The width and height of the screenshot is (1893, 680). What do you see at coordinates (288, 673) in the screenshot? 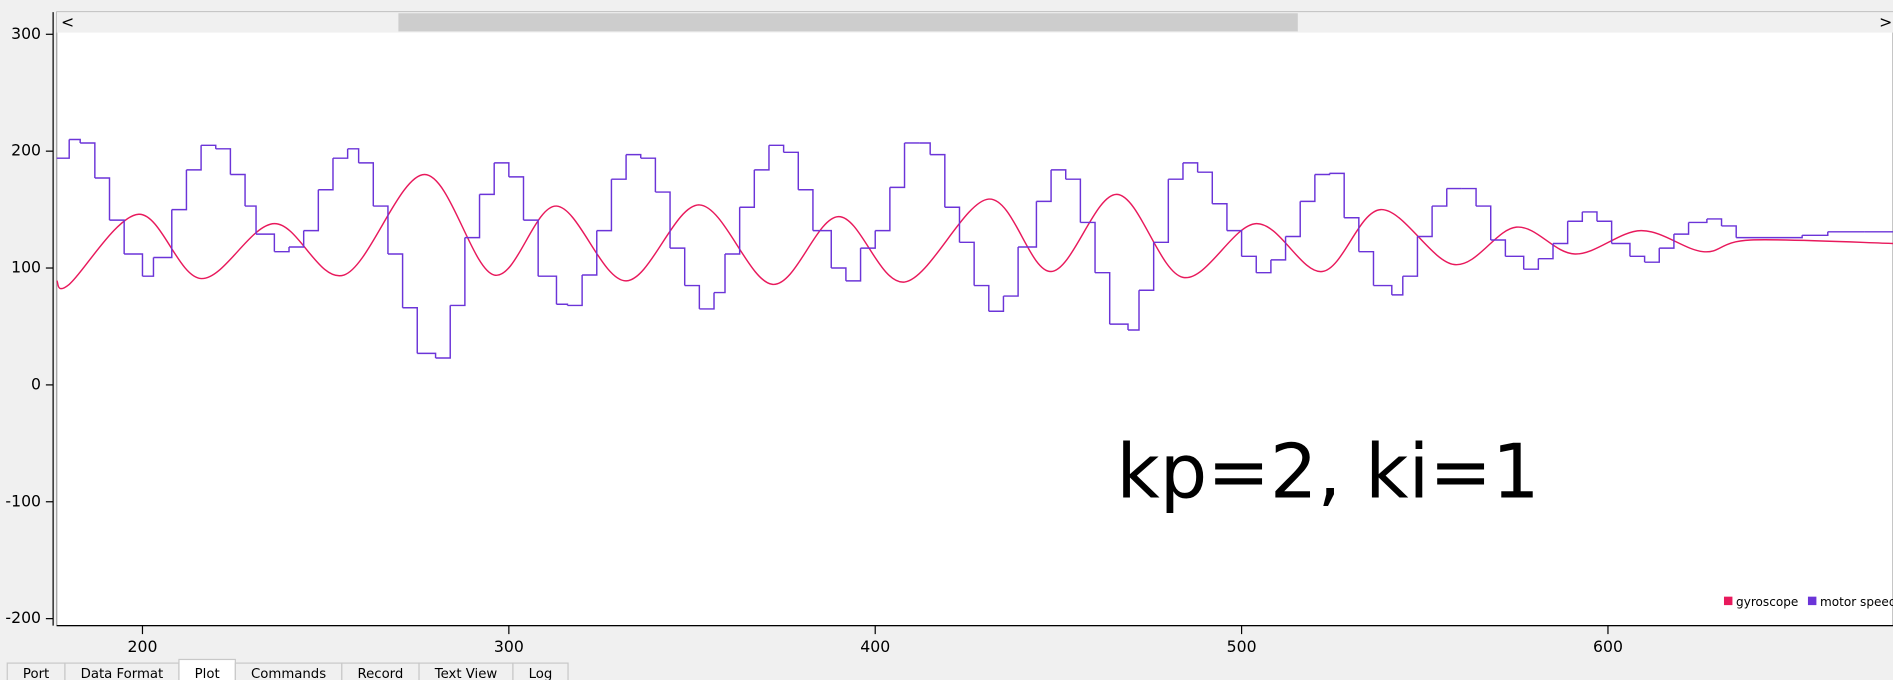
I see `tab-label: Commands` at bounding box center [288, 673].